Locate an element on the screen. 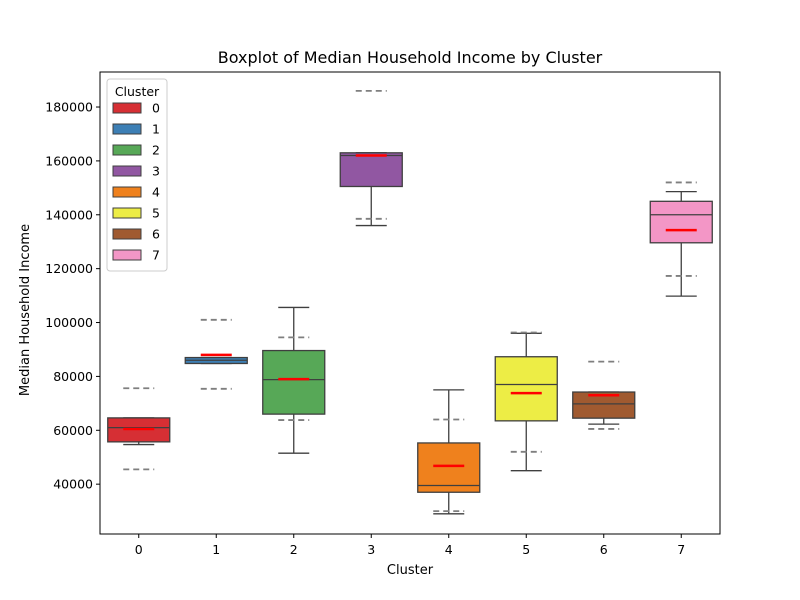  x-tick-label: 4 is located at coordinates (449, 549).